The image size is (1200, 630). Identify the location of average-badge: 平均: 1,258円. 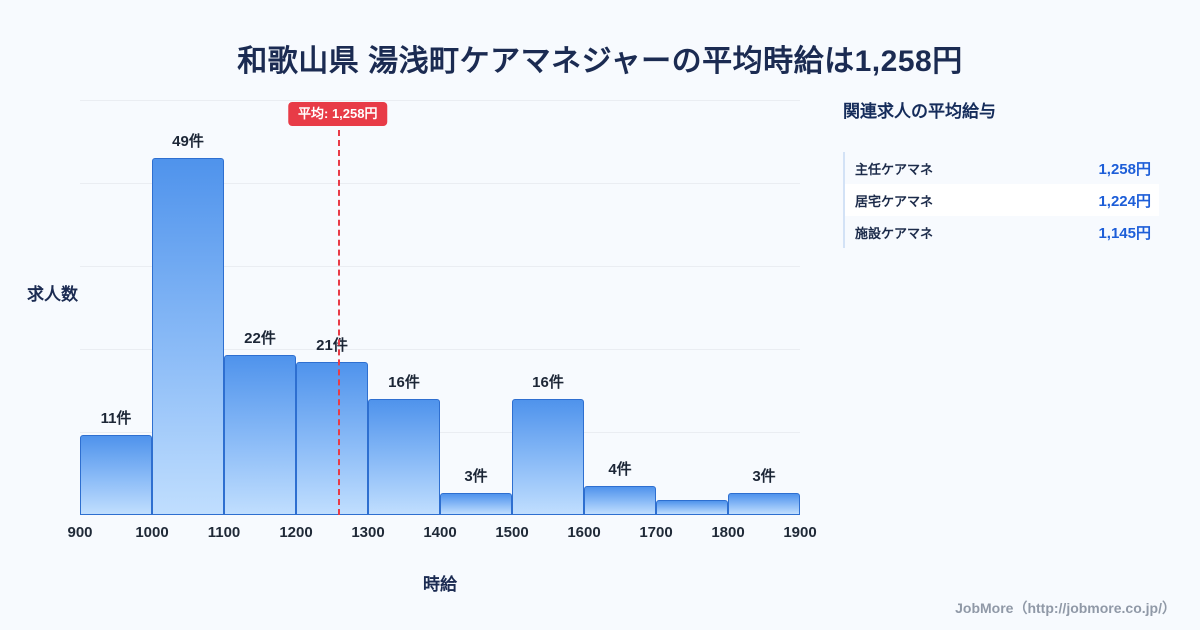
(338, 114).